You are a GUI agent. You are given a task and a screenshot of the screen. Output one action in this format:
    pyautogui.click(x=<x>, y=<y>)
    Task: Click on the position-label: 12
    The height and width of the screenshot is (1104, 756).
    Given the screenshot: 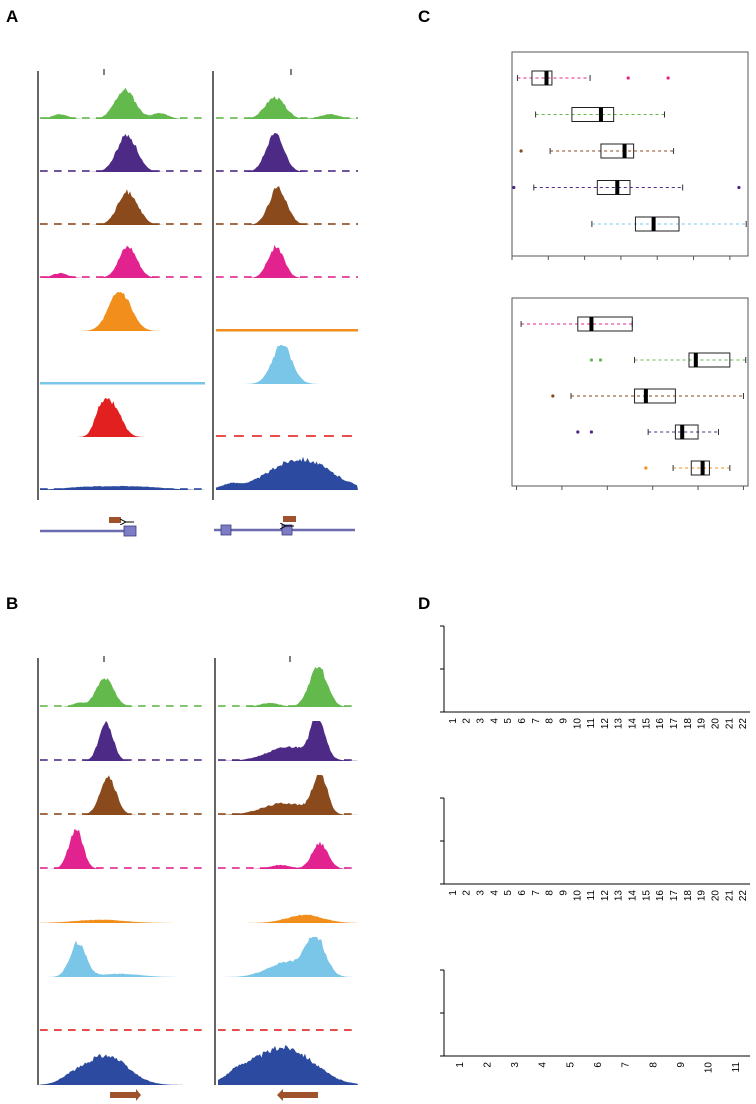 What is the action you would take?
    pyautogui.click(x=605, y=724)
    